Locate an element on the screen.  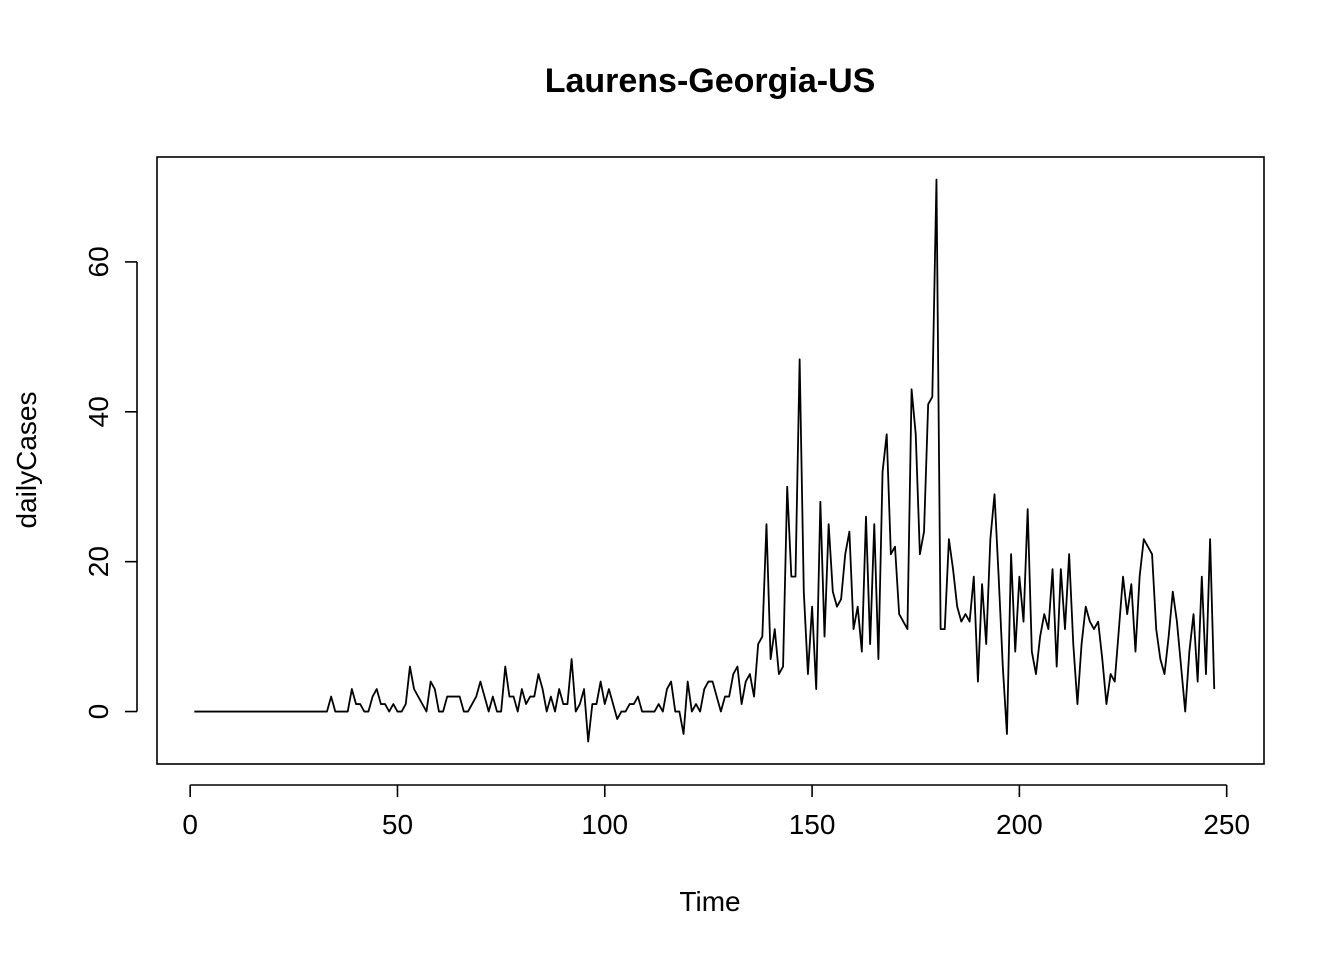
x-tick-label: 100 is located at coordinates (604, 824).